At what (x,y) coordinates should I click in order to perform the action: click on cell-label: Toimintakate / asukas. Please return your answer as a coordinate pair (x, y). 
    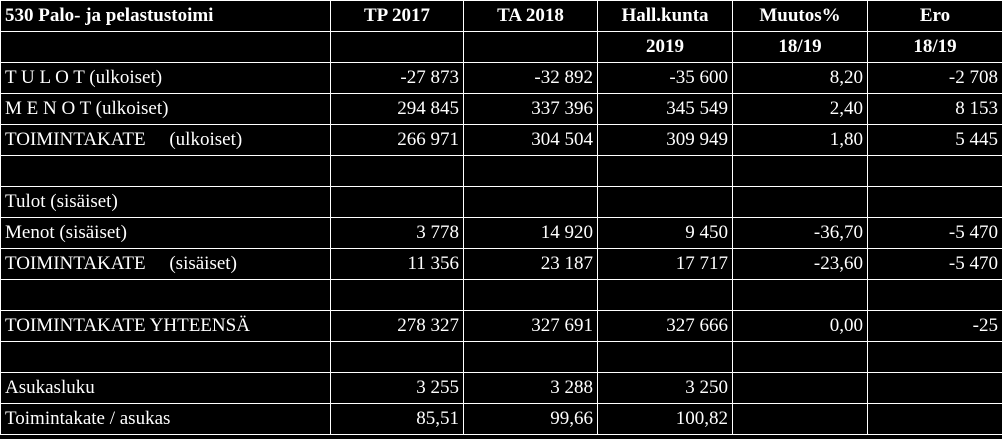
    Looking at the image, I should click on (165, 419).